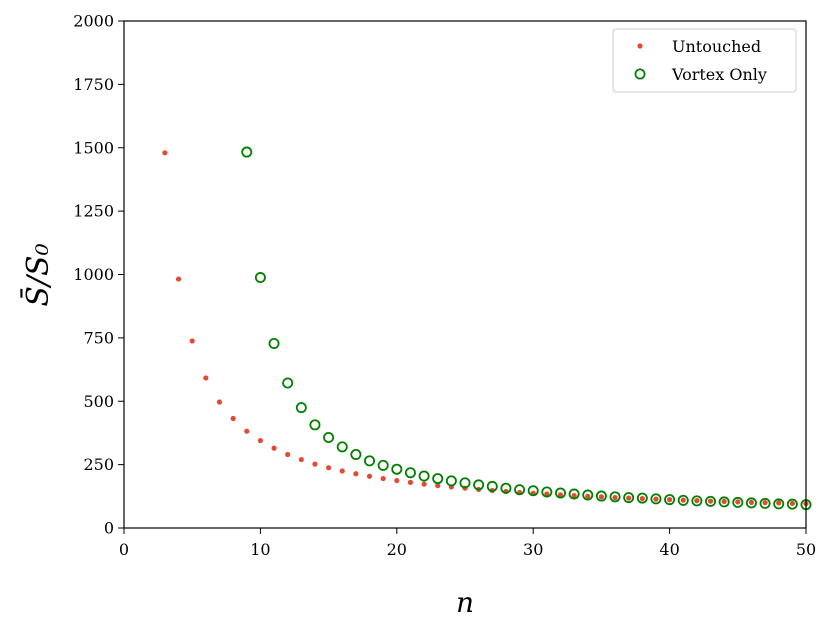  Describe the element at coordinates (465, 602) in the screenshot. I see `x-axis-label: n` at that location.